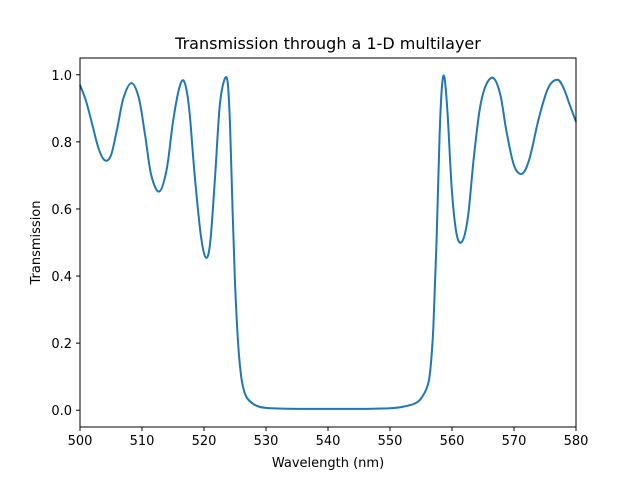 The width and height of the screenshot is (640, 480). I want to click on y-tick-label: 0.0, so click(61, 411).